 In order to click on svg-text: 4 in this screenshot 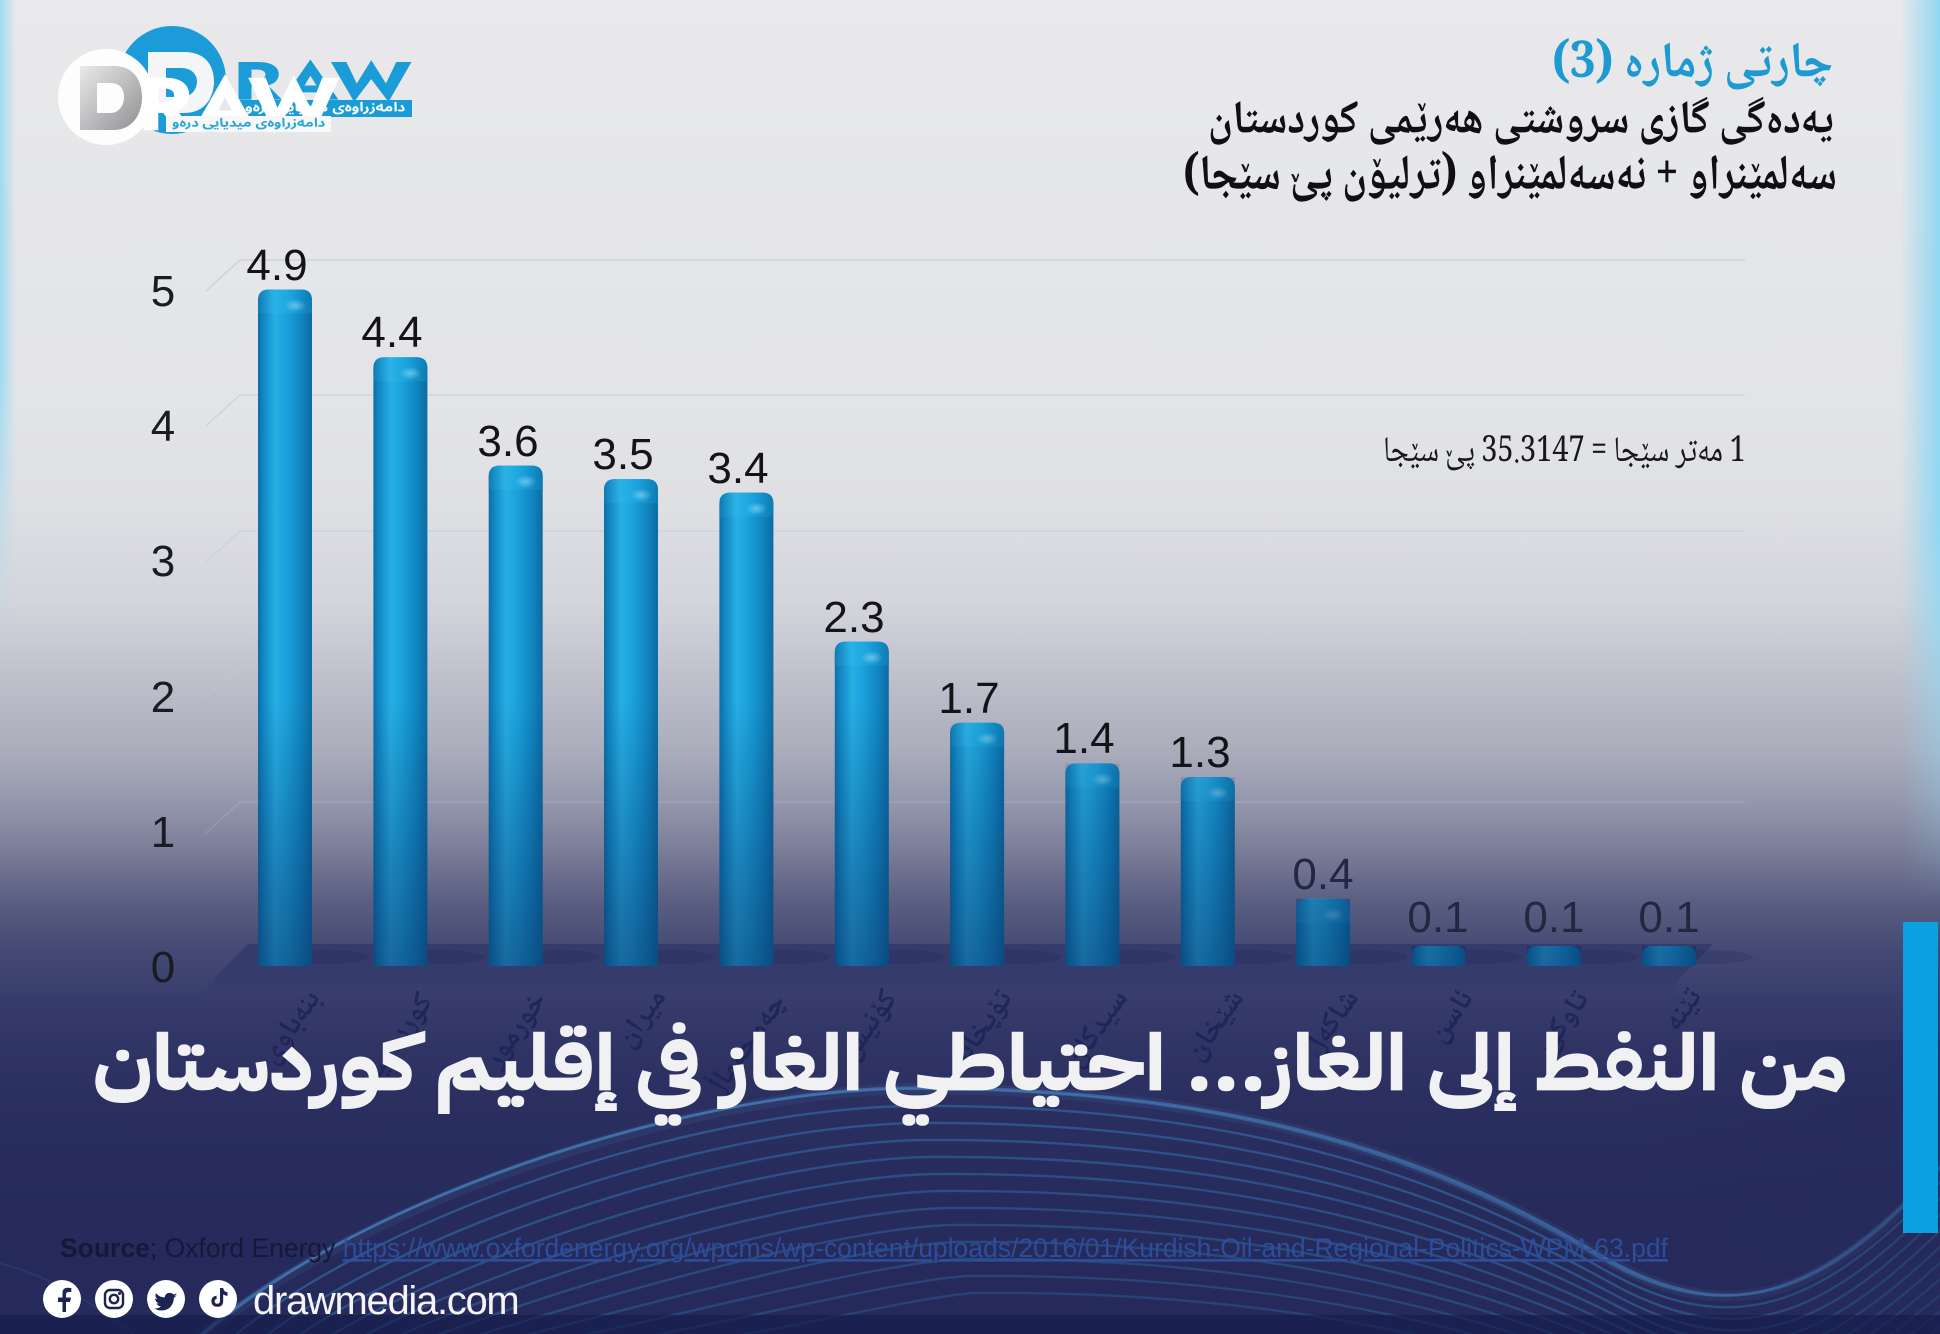, I will do `click(163, 426)`.